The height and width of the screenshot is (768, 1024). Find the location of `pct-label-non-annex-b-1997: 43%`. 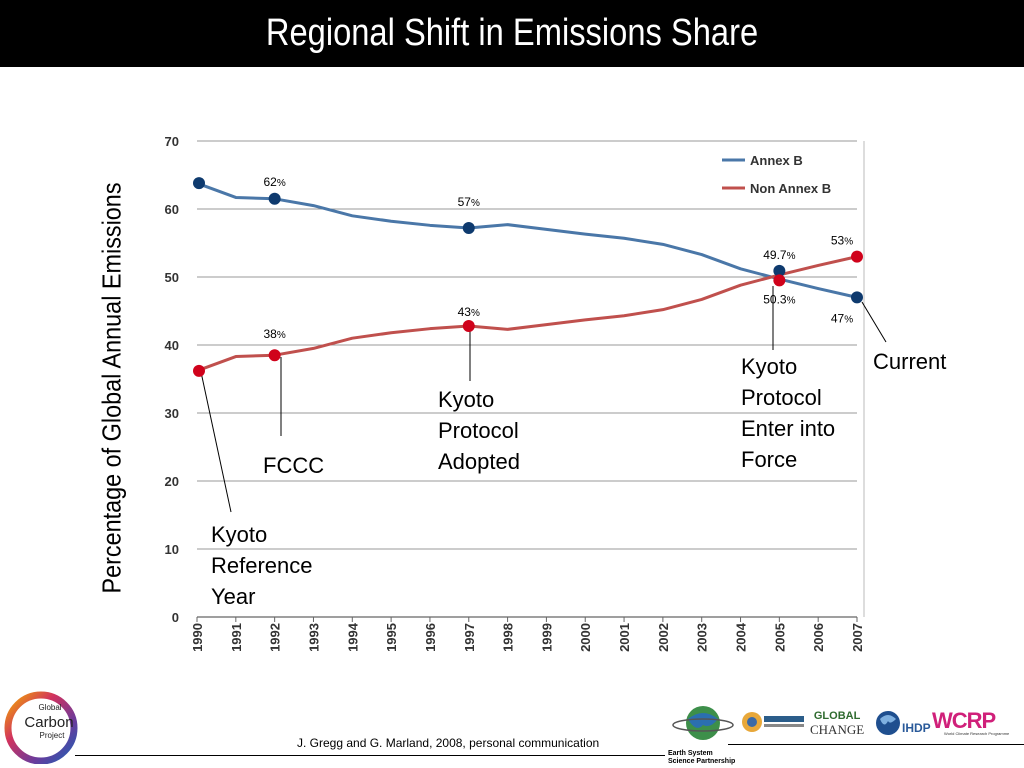

pct-label-non-annex-b-1997: 43% is located at coordinates (469, 312).